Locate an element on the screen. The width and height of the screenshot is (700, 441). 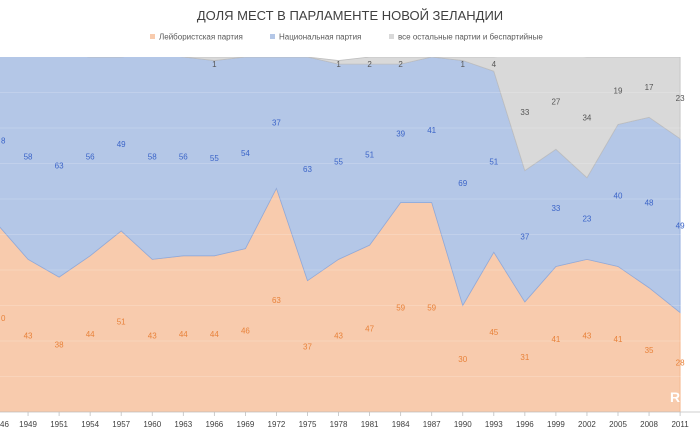
watermark: REV is located at coordinates (685, 397).